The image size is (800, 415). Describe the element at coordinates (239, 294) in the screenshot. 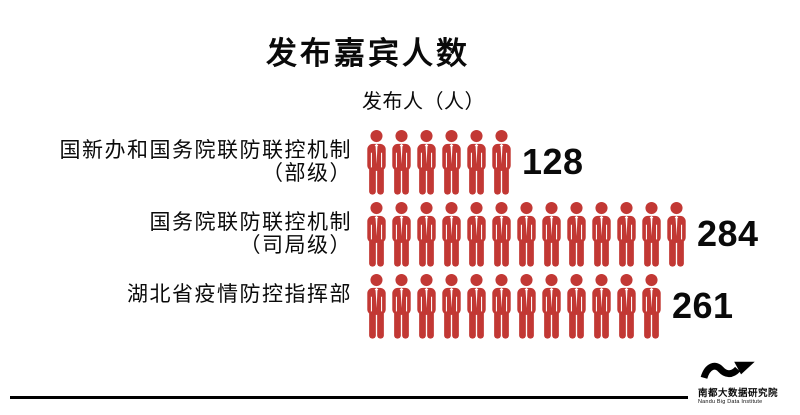

I see `category-label-line1: 湖北省疫情防控指挥部` at that location.